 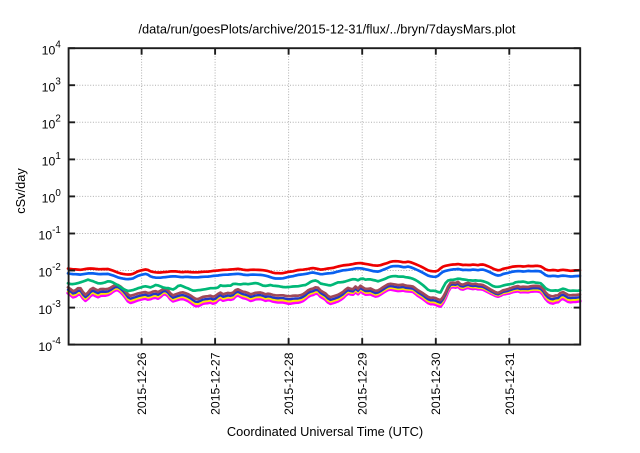 I want to click on svg-text: 2015-12-26, so click(x=142, y=383).